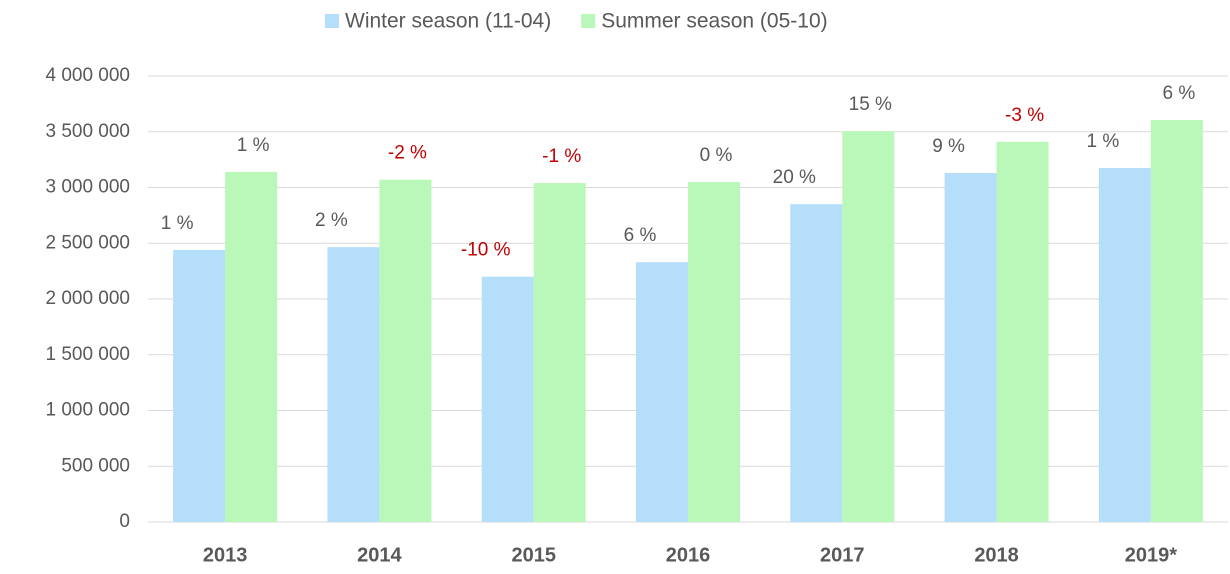  I want to click on change-label: 20 %, so click(794, 177).